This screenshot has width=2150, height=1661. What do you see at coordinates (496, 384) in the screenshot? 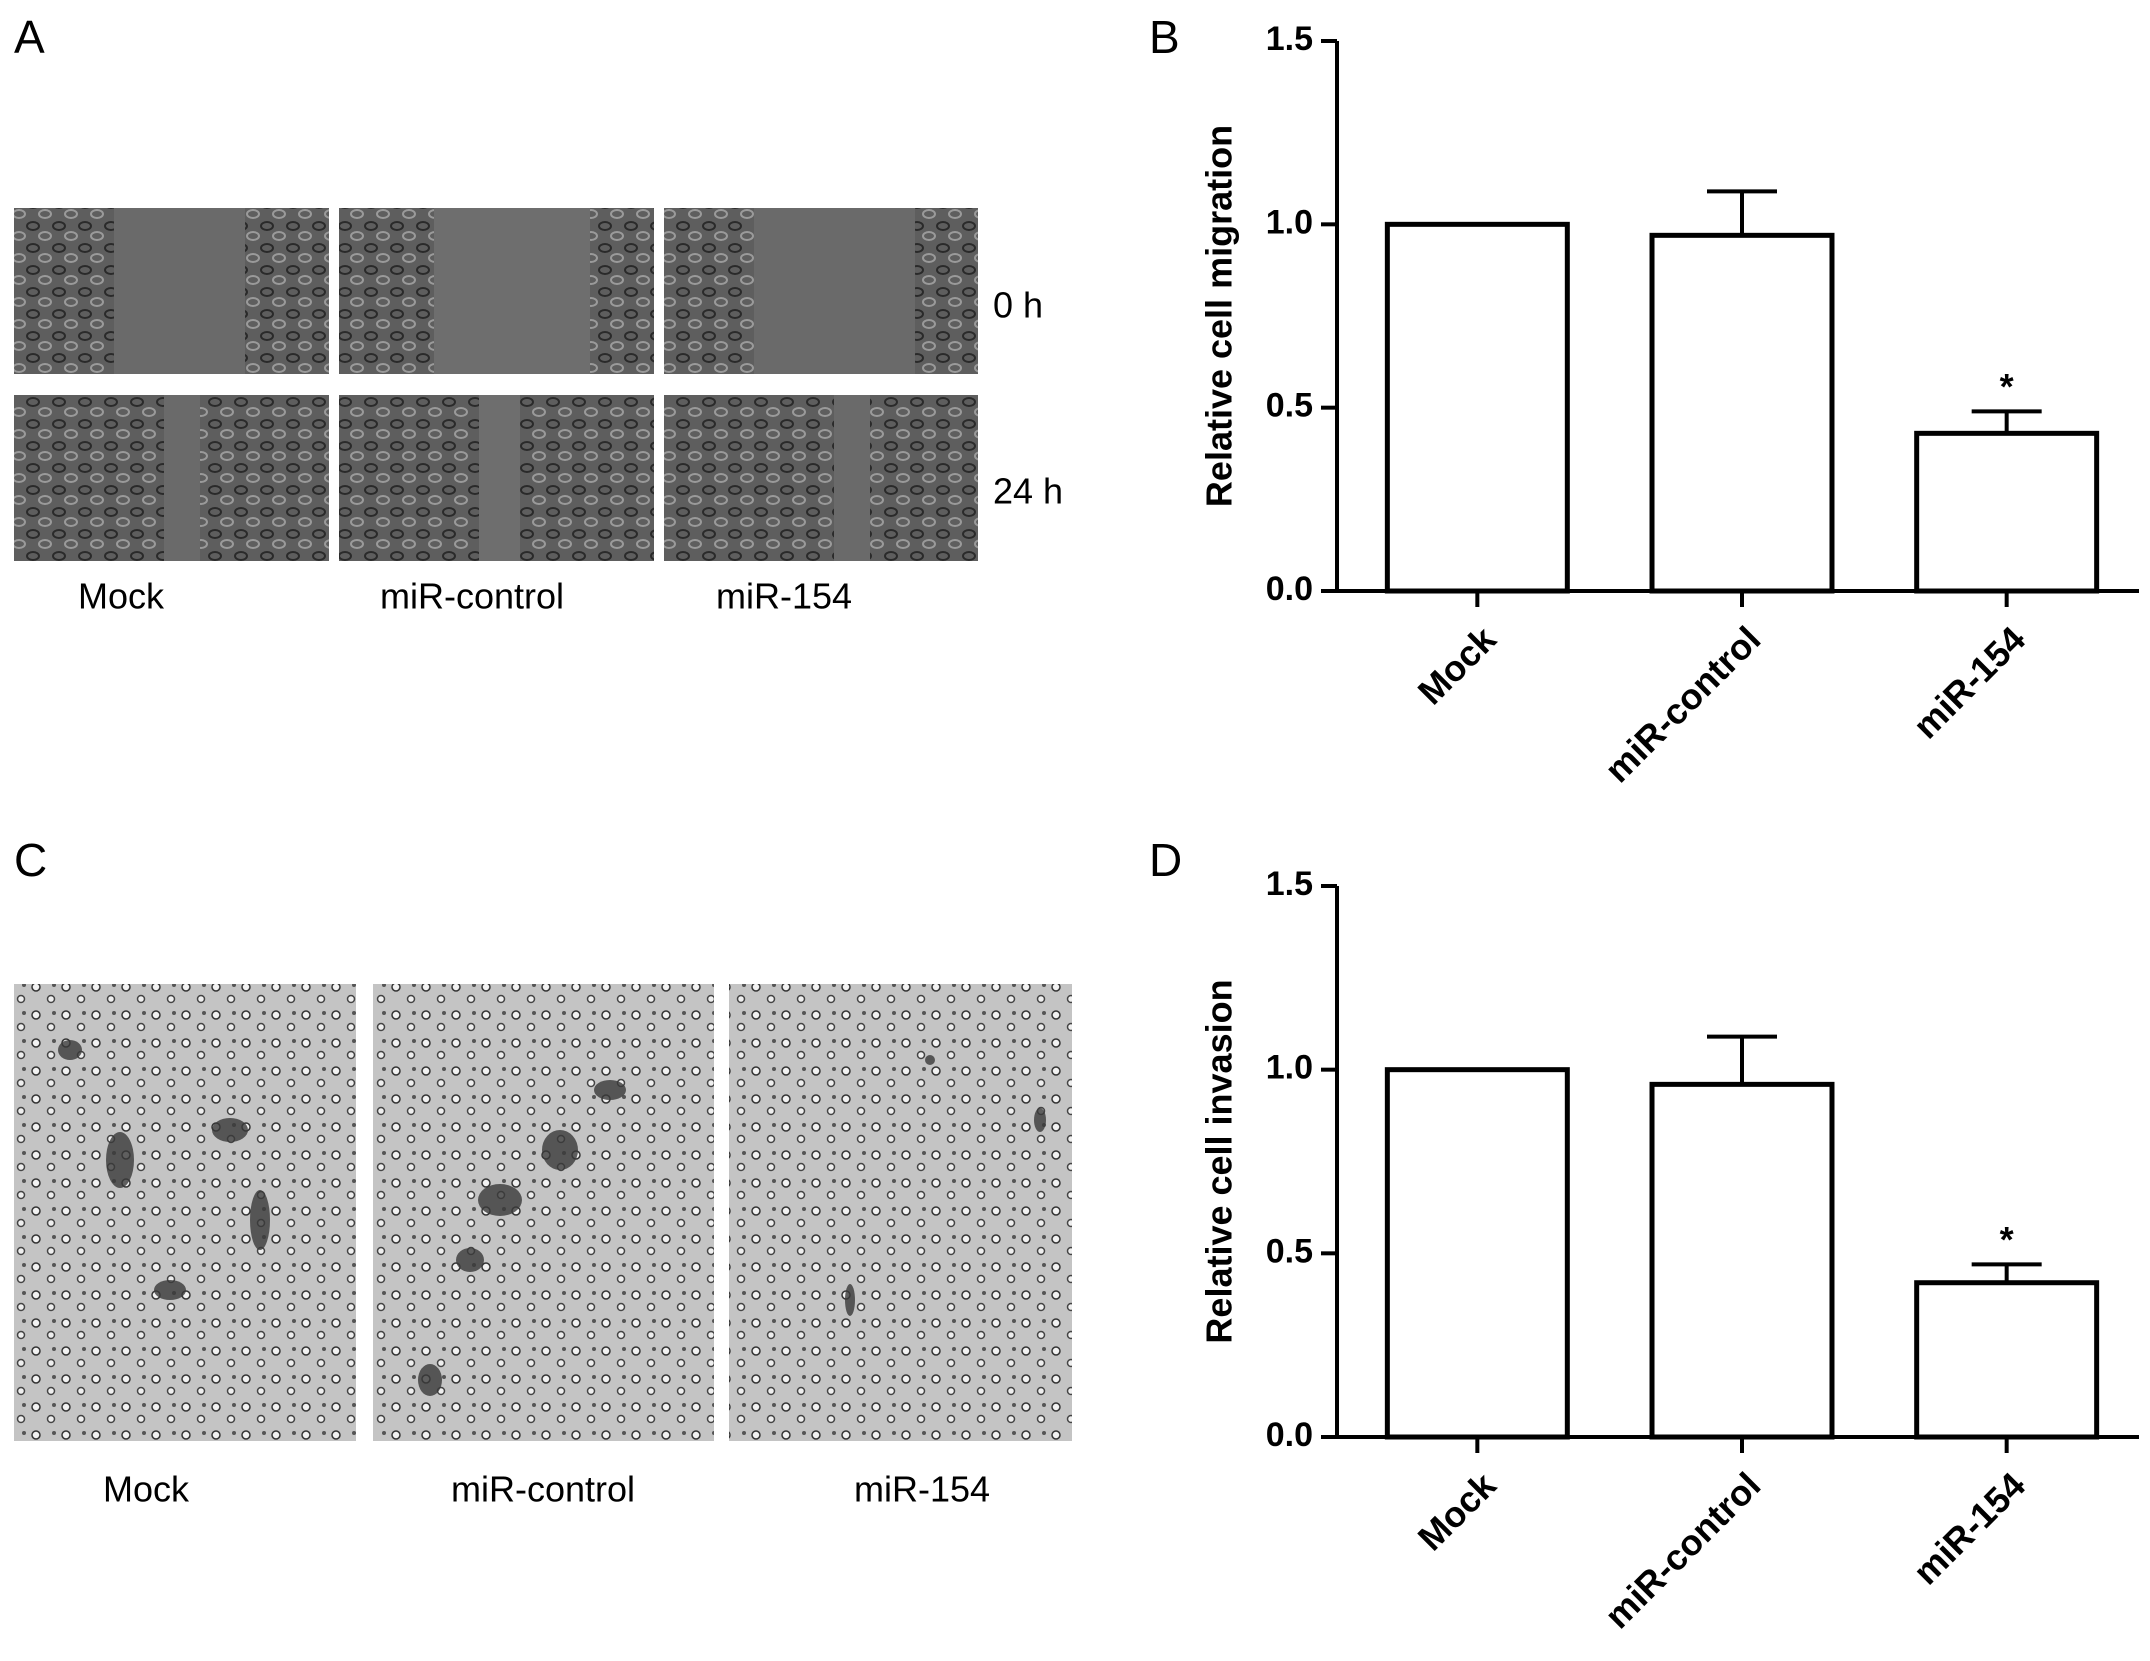
I see `scratch-images` at bounding box center [496, 384].